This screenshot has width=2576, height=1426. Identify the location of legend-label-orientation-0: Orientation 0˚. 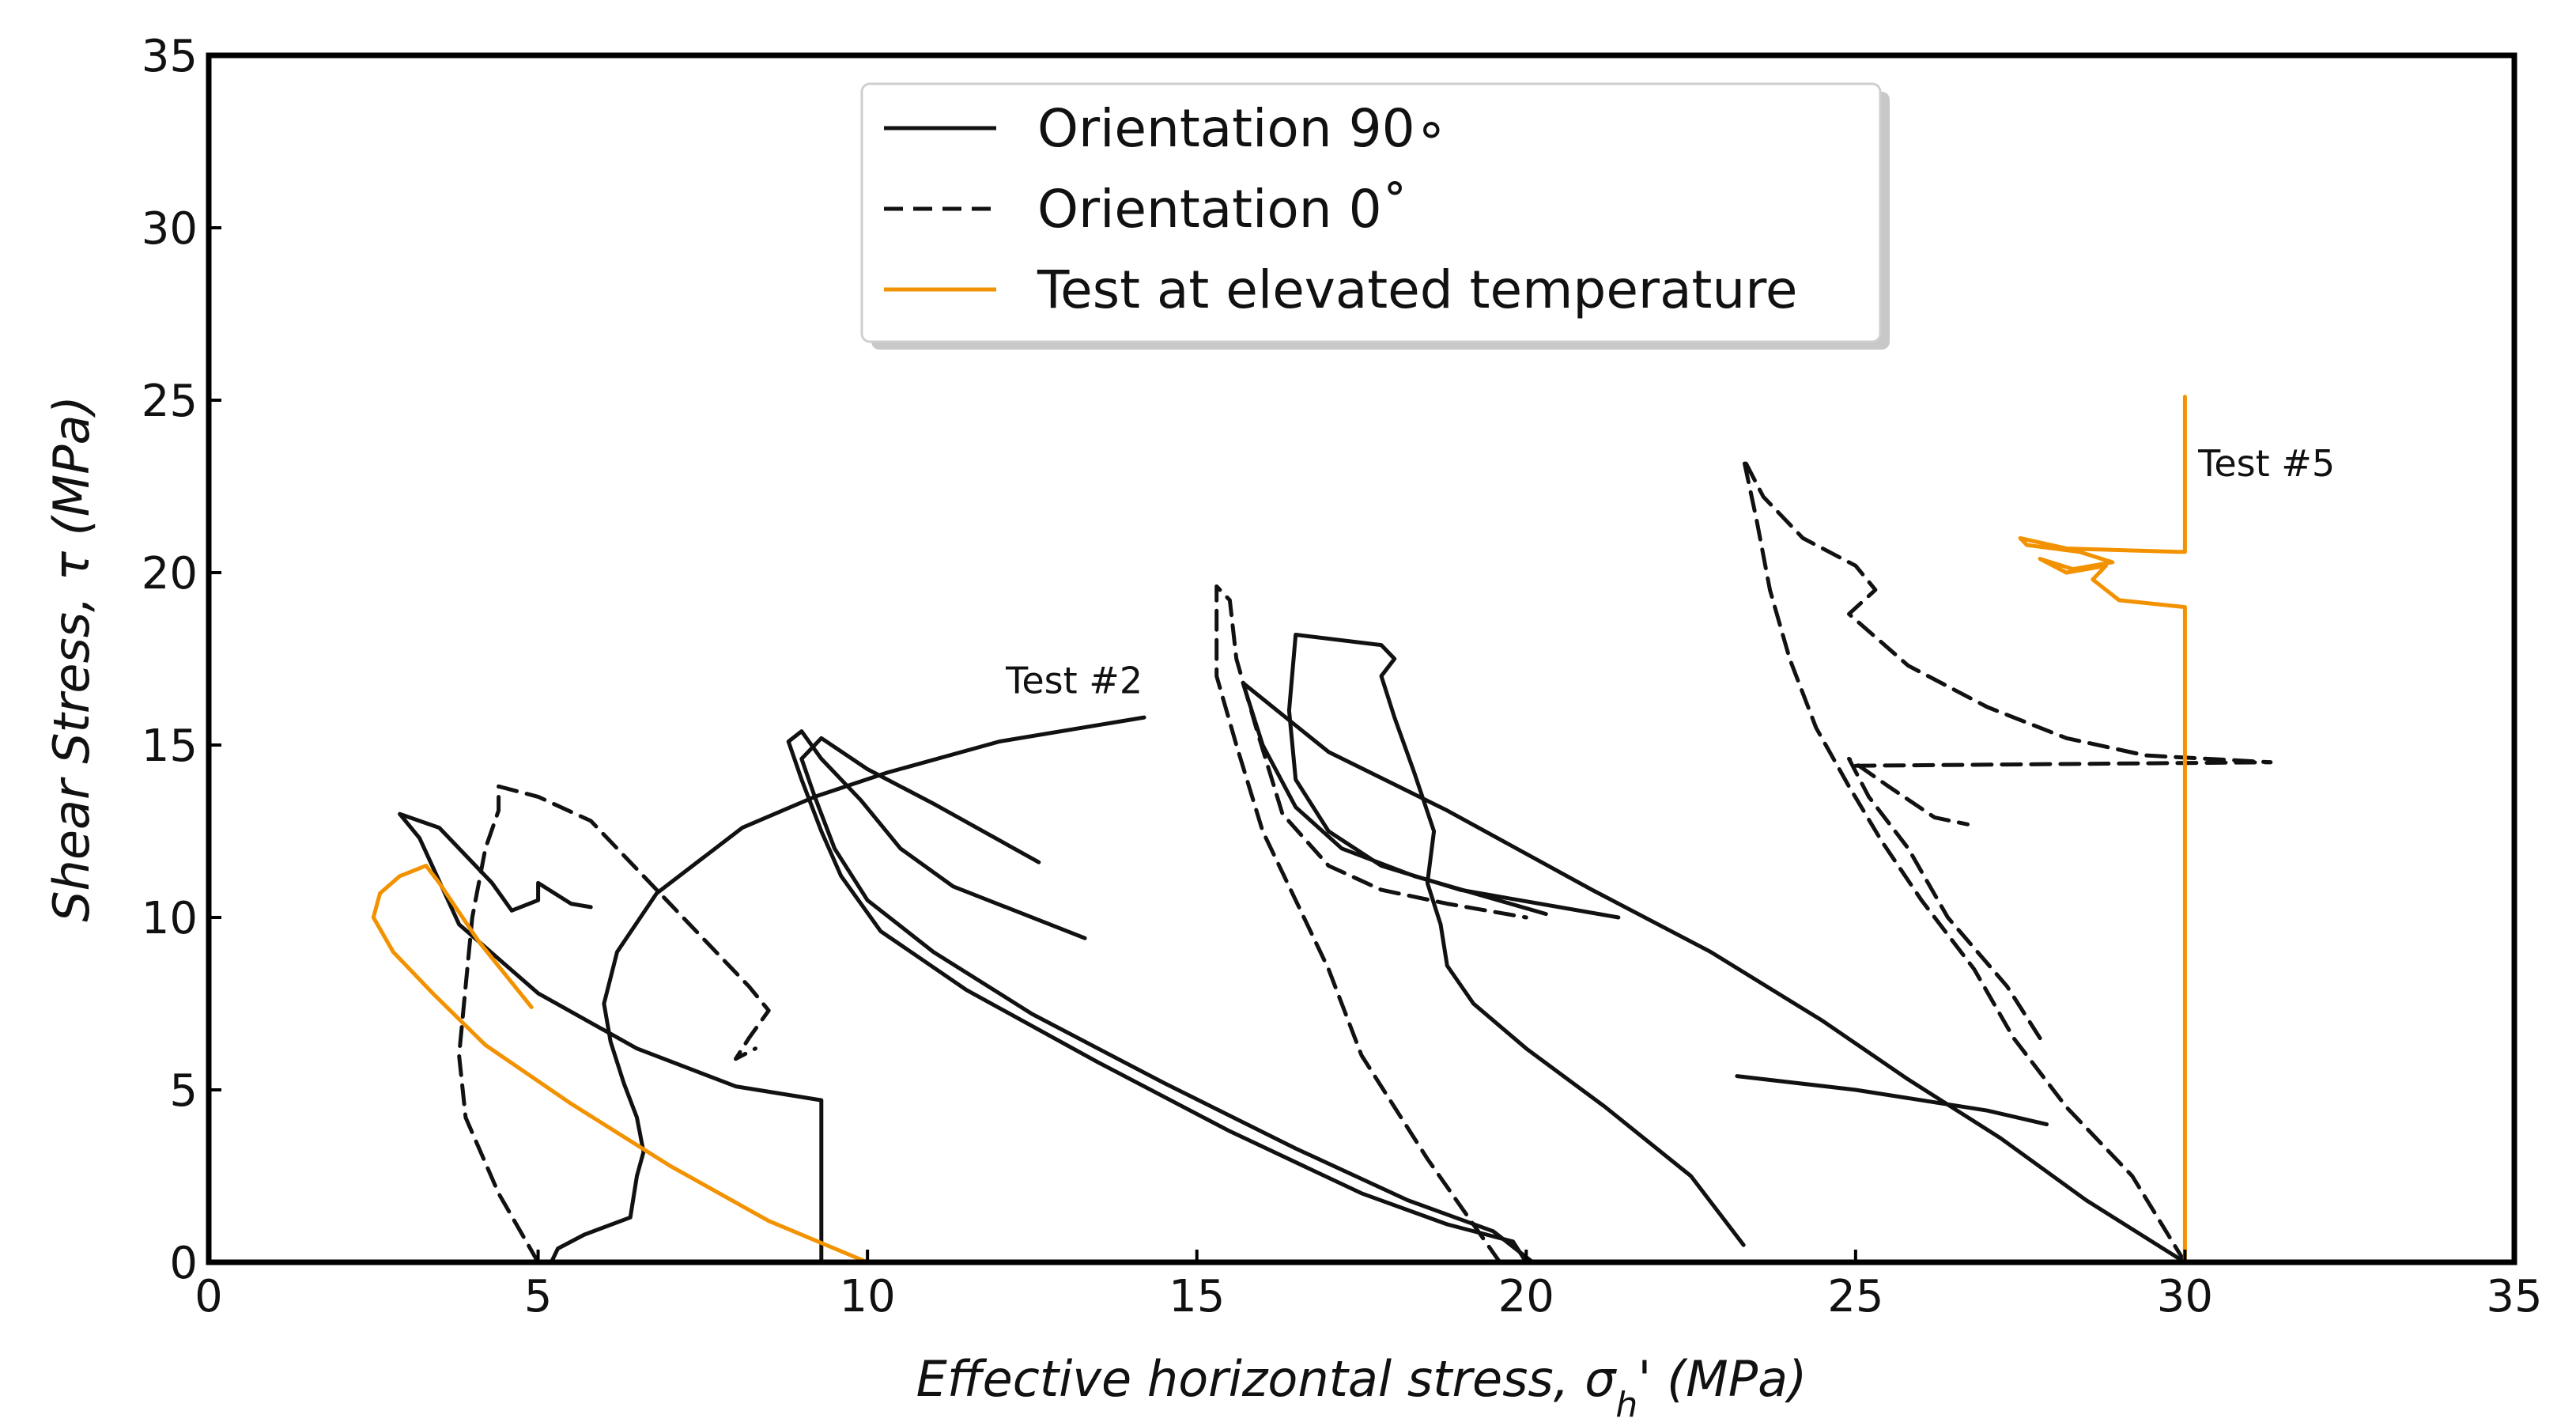
(1222, 209).